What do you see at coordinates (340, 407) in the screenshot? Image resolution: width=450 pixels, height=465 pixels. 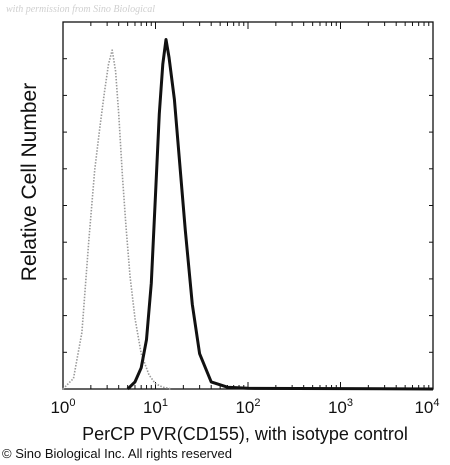 I see `x-tick-label: 10³` at bounding box center [340, 407].